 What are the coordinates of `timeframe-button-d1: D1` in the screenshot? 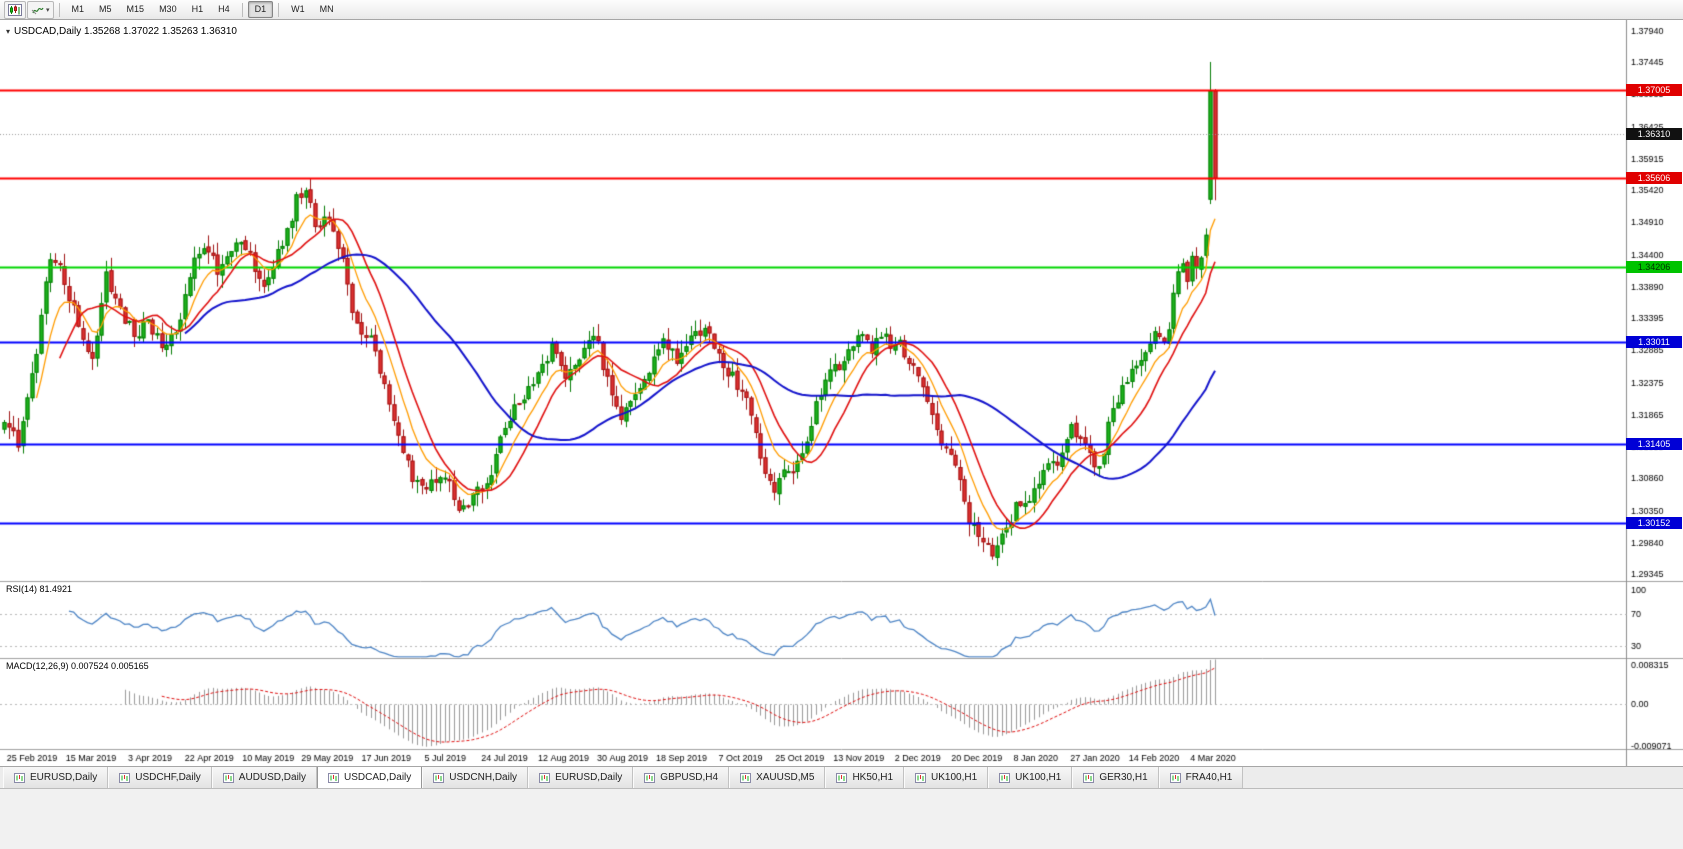 It's located at (260, 9).